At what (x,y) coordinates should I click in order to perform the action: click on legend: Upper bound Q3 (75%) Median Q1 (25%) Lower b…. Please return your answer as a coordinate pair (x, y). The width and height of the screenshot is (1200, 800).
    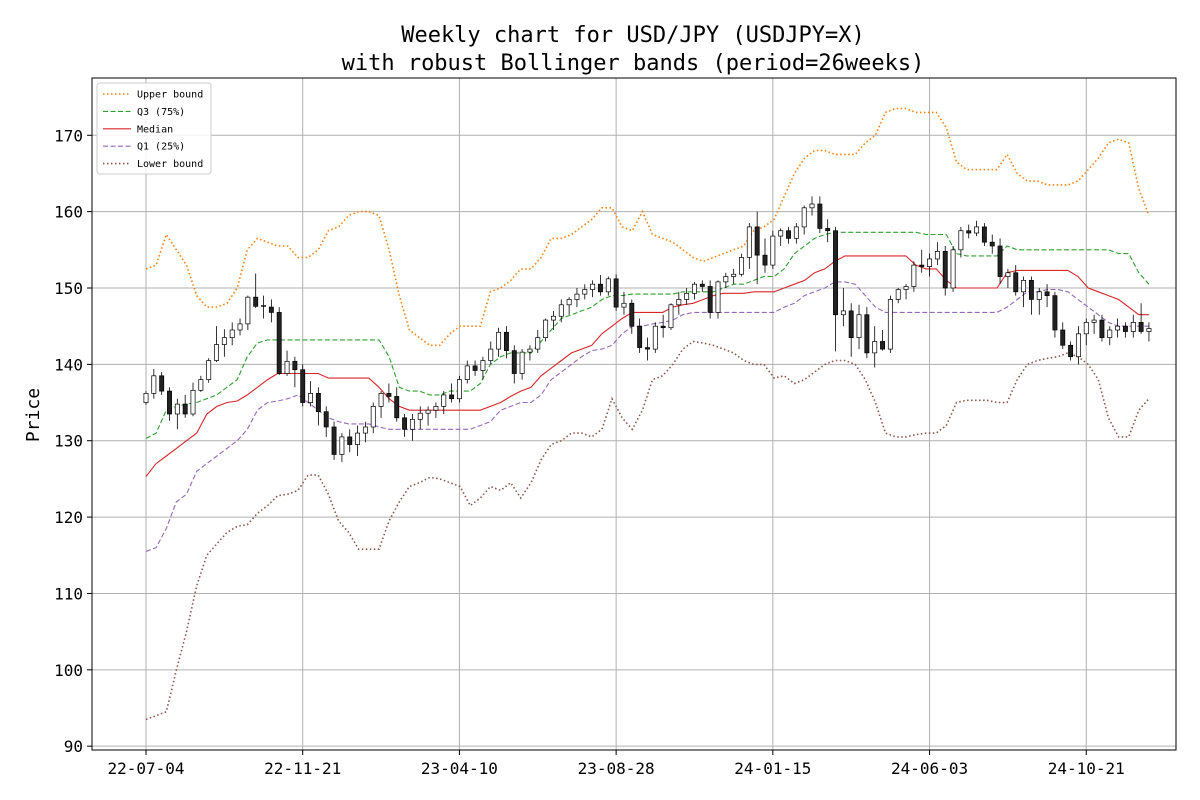
    Looking at the image, I should click on (154, 128).